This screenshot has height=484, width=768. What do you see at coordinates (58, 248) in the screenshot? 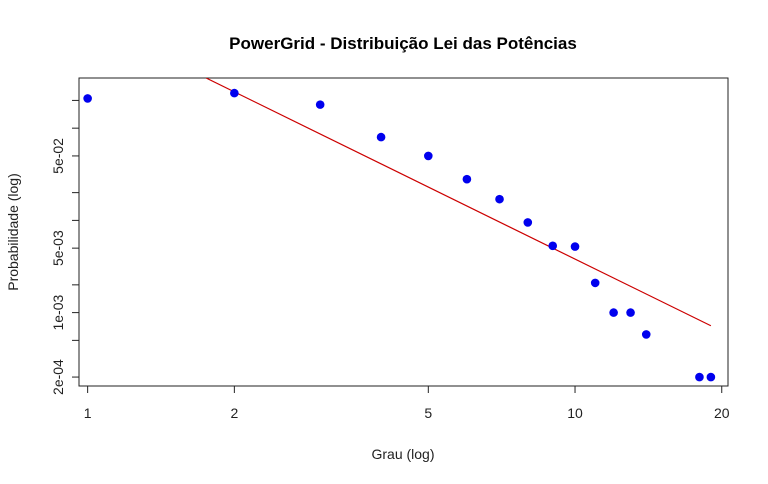
I see `y-tick-label: 5e-03` at bounding box center [58, 248].